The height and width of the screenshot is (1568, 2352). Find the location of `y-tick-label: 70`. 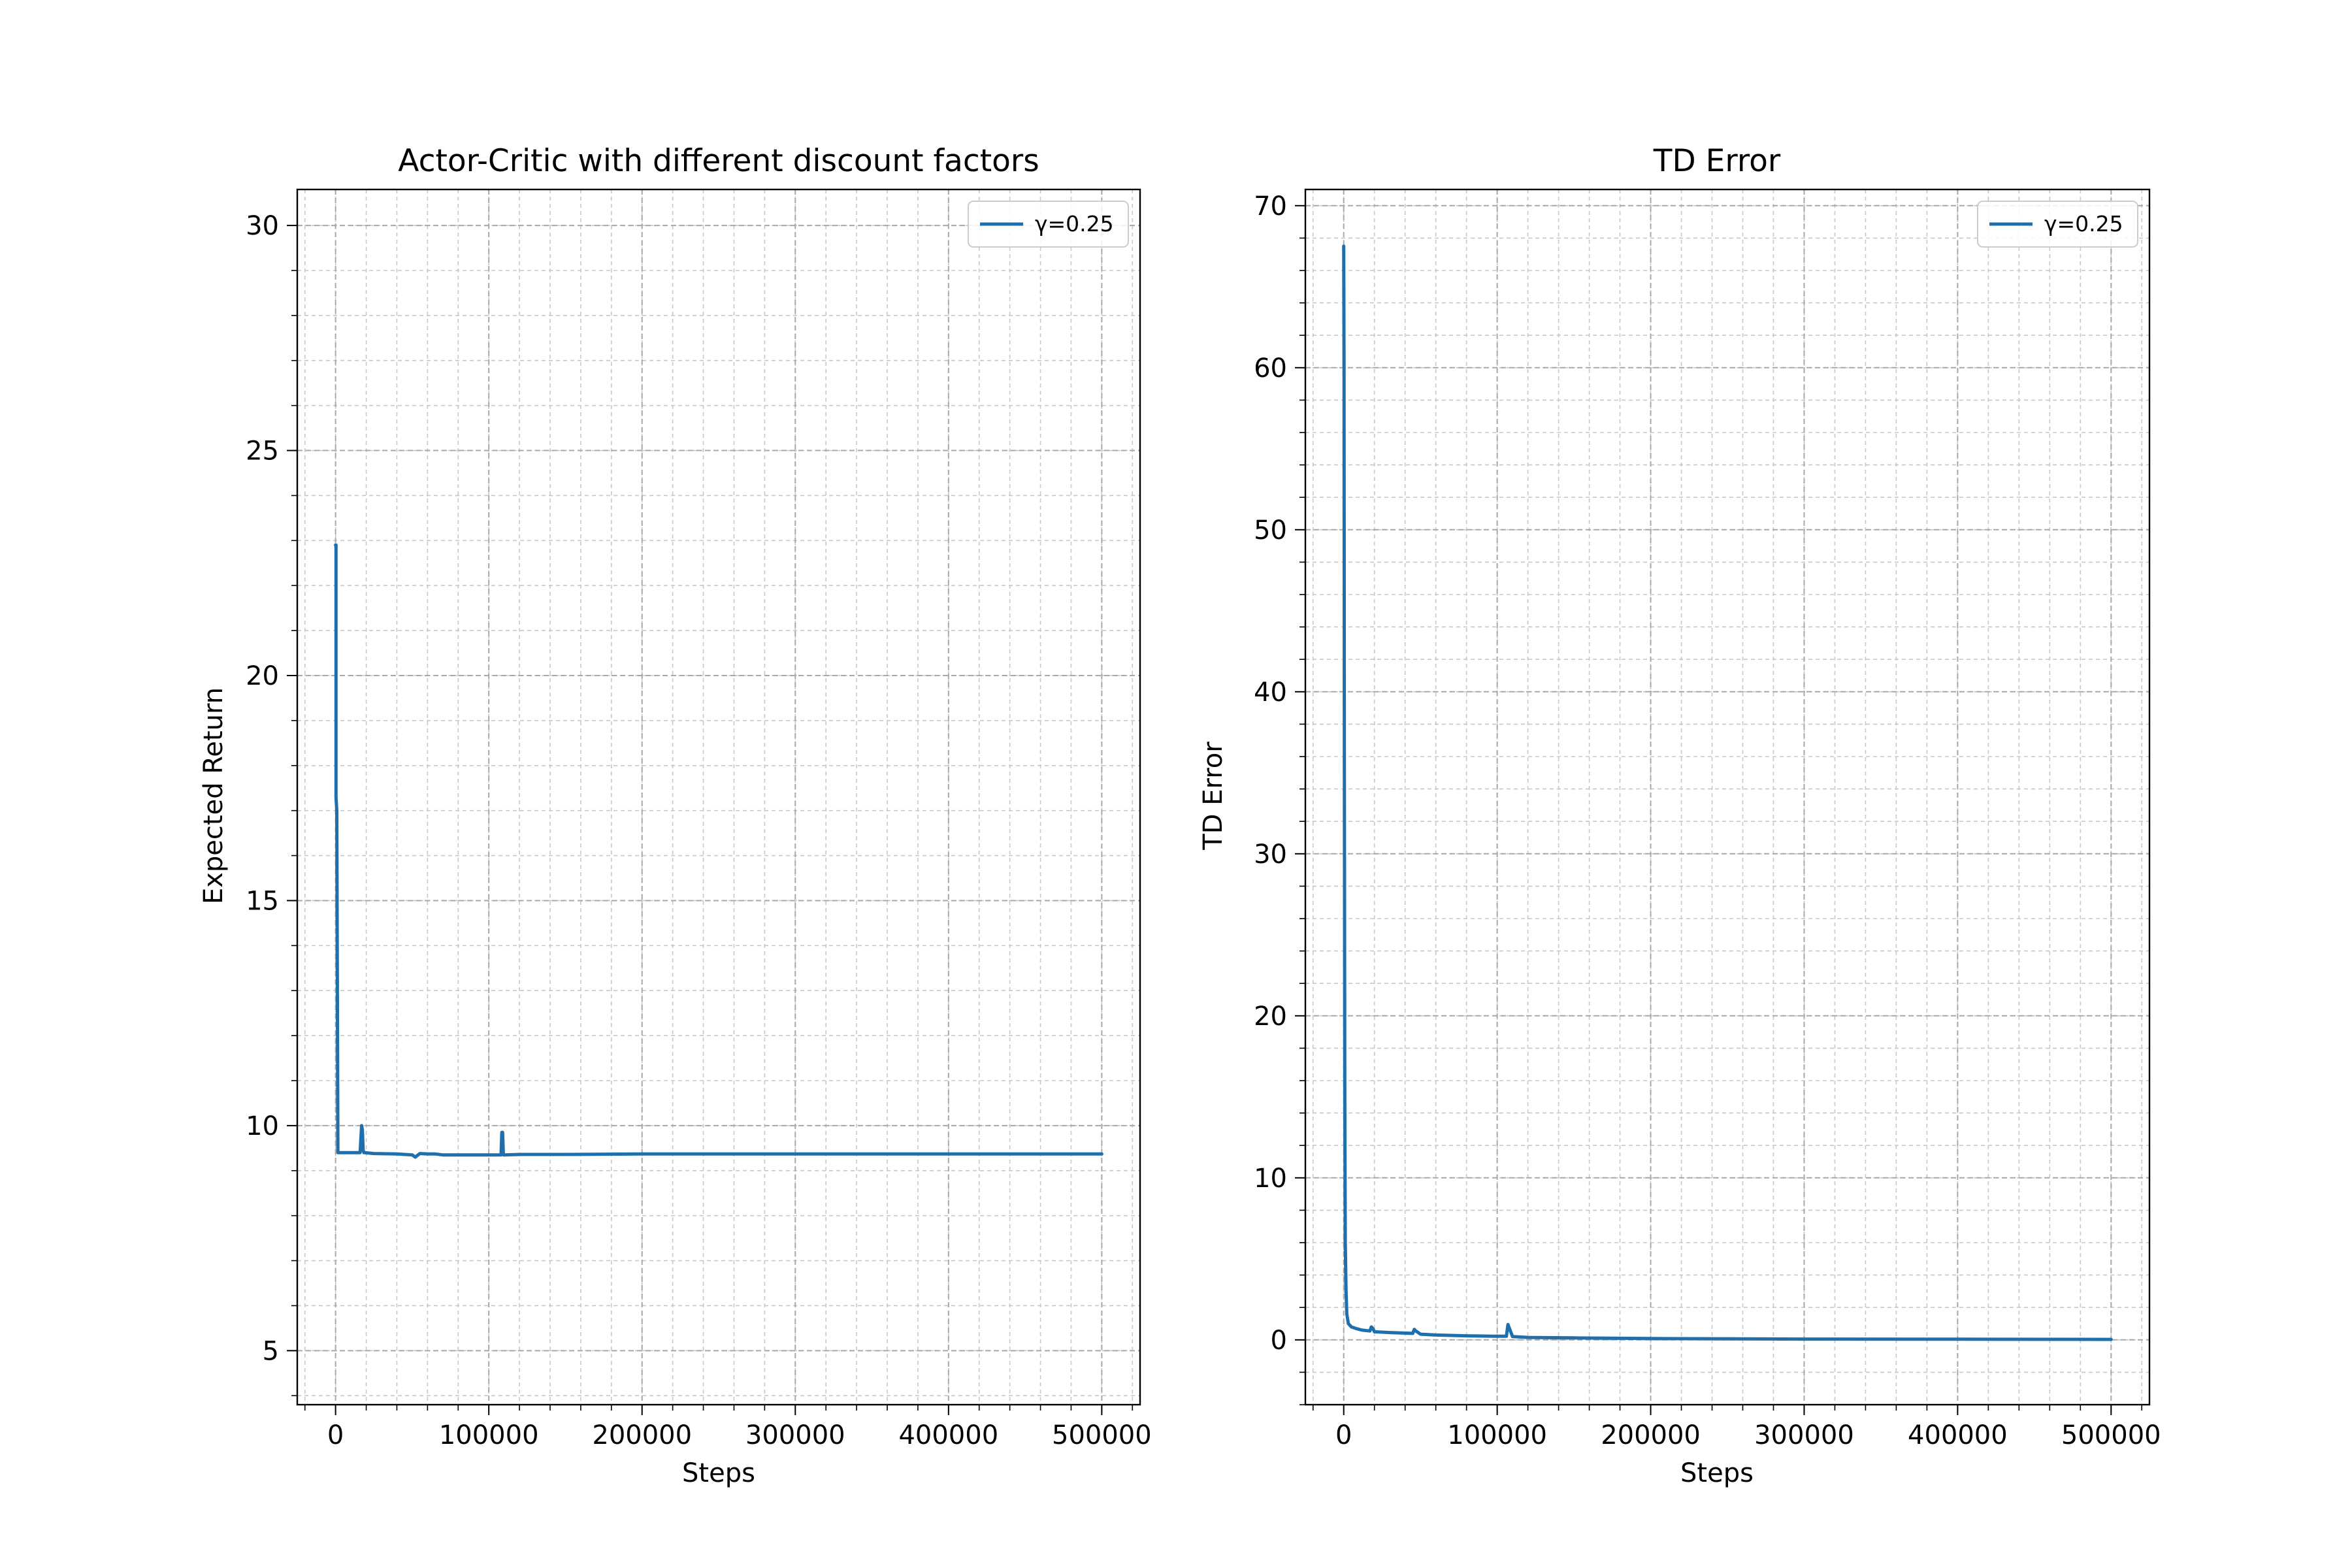

y-tick-label: 70 is located at coordinates (1270, 206).